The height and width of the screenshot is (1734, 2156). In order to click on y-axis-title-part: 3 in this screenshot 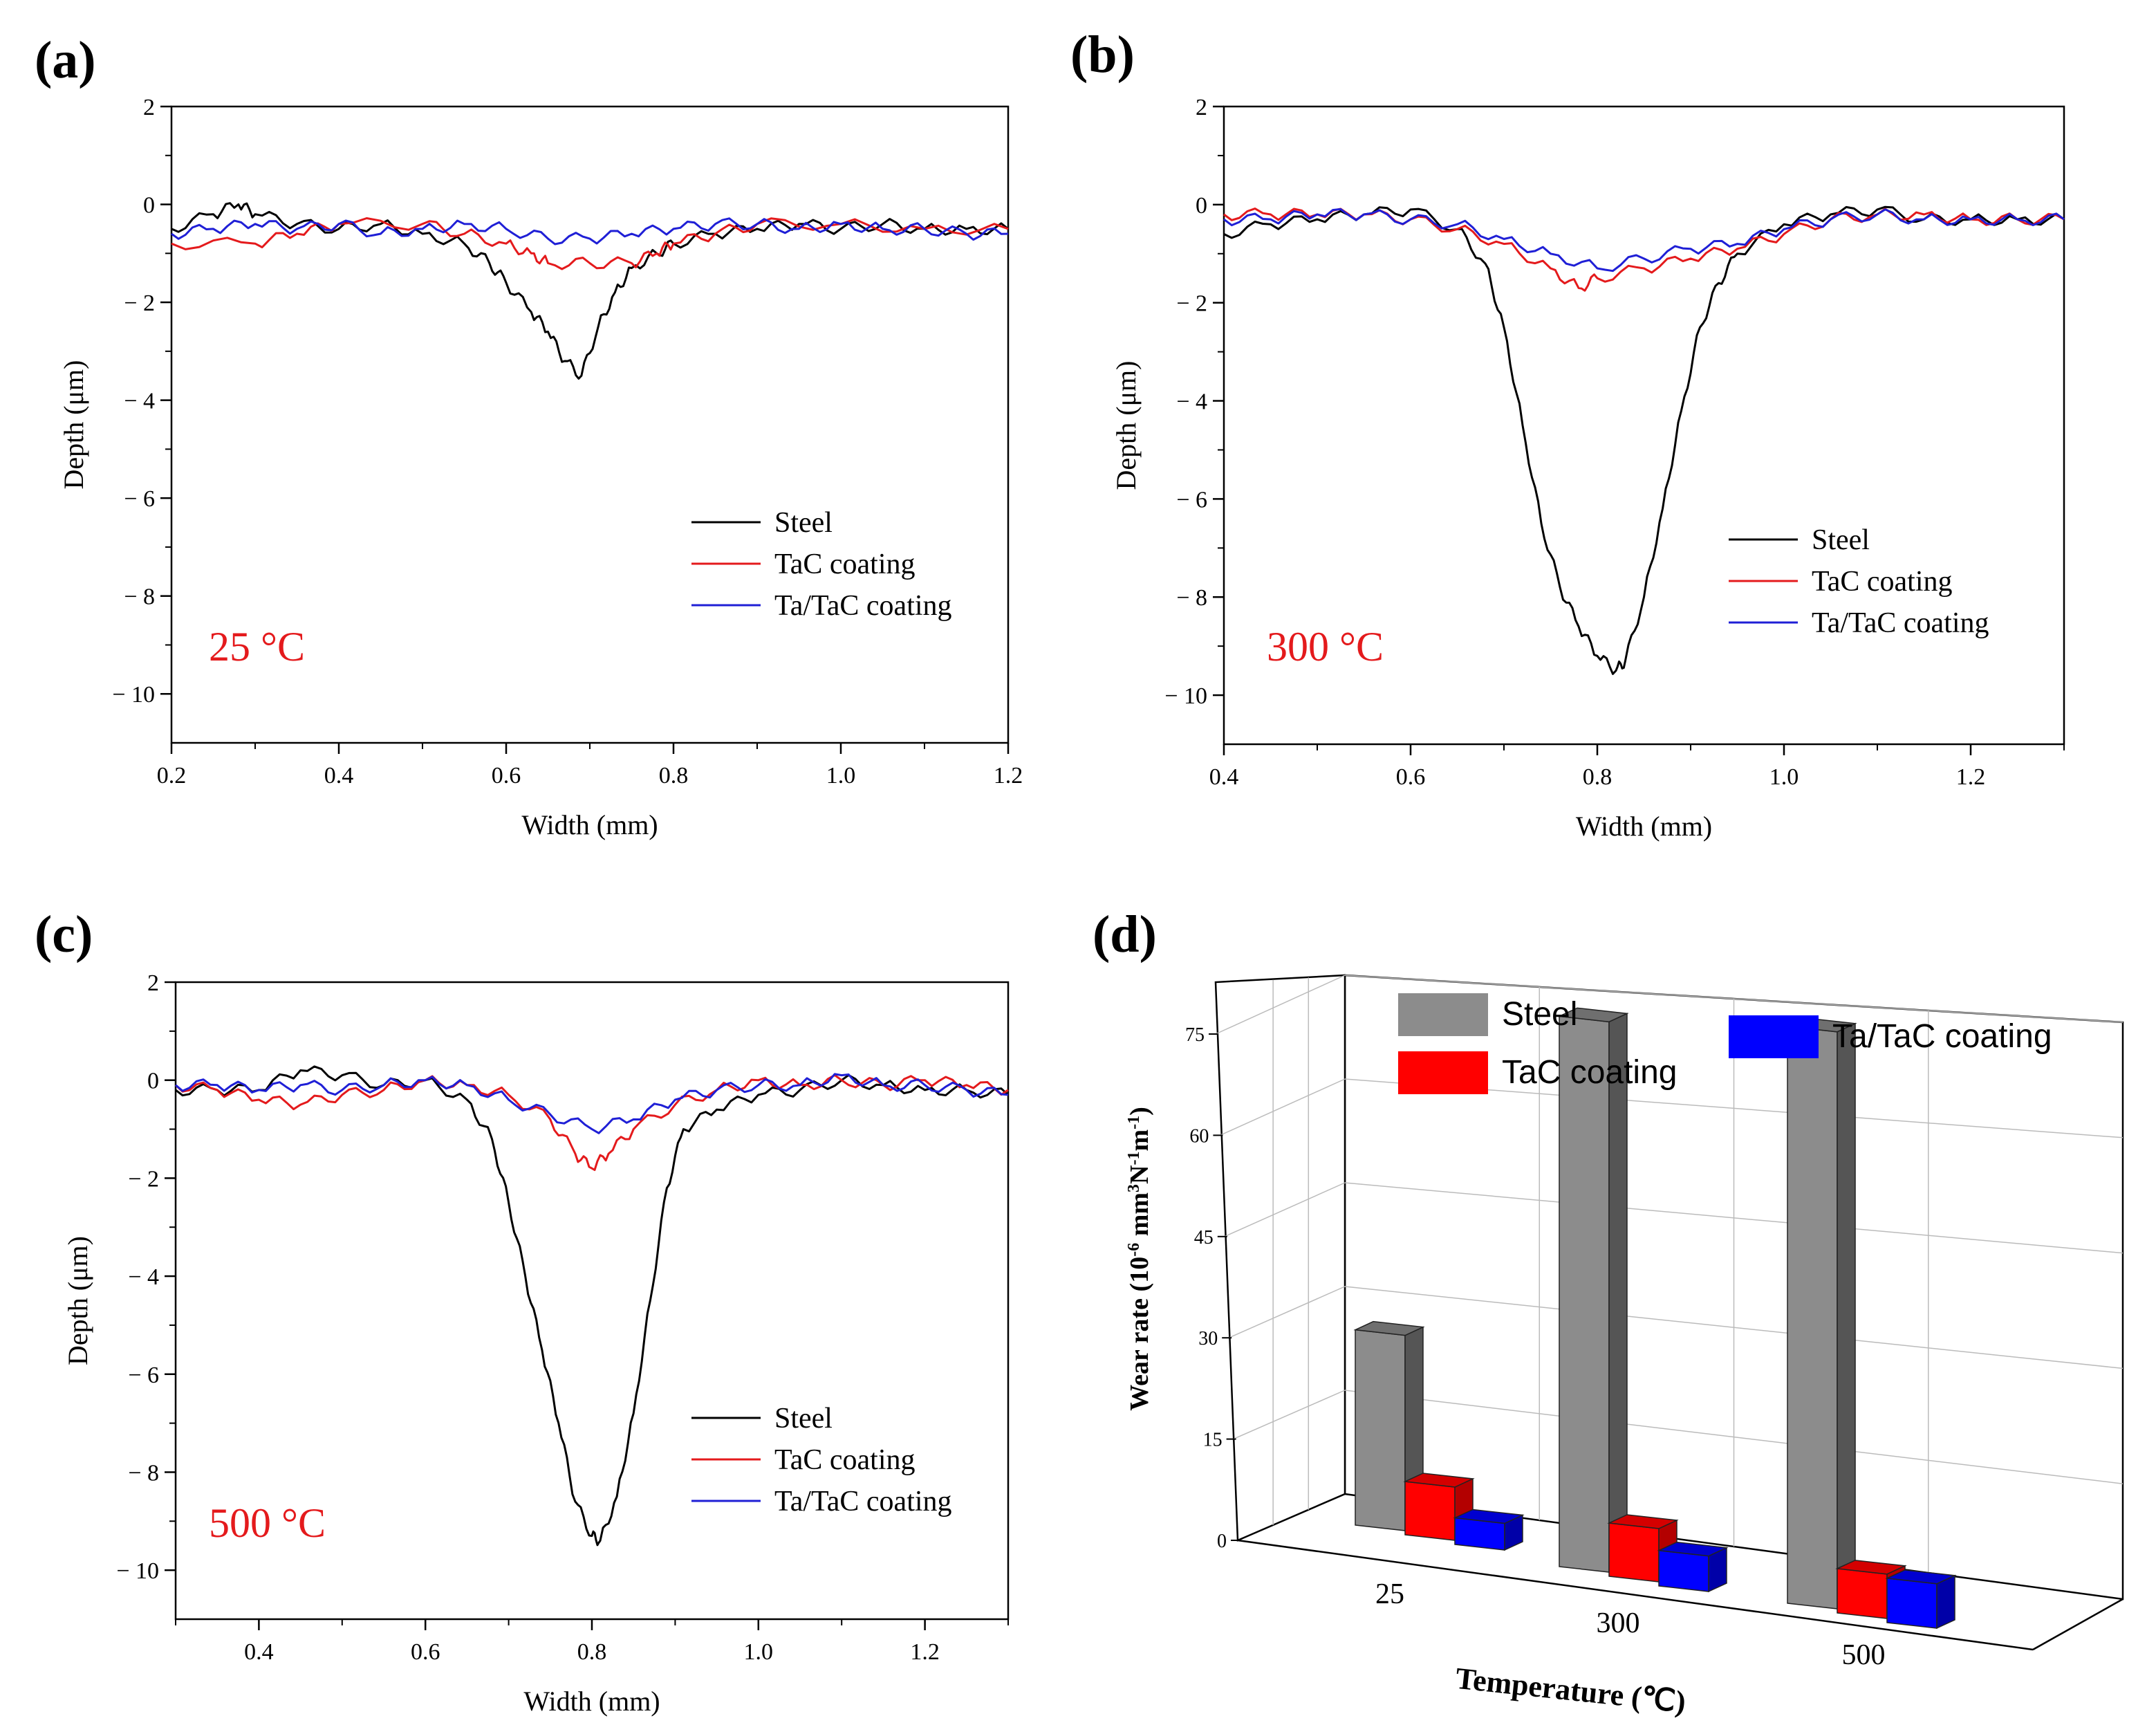, I will do `click(1134, 1188)`.